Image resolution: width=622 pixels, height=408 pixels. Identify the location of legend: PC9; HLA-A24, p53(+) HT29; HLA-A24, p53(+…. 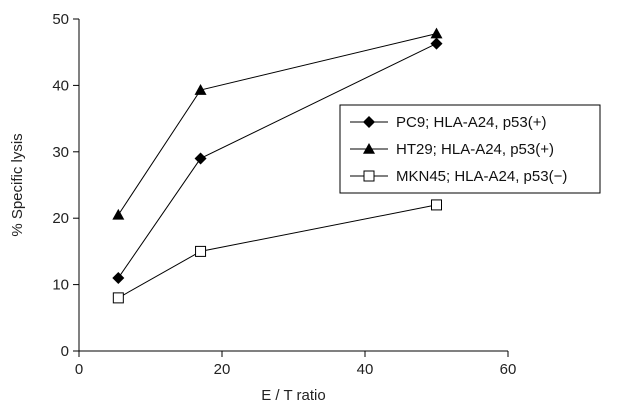
(470, 149).